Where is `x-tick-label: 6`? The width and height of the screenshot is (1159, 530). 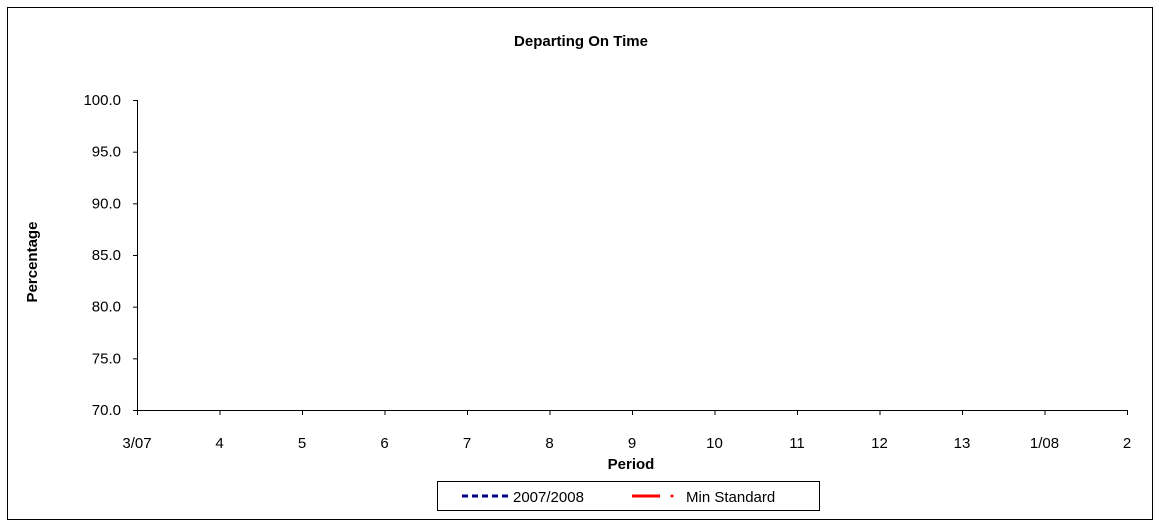 x-tick-label: 6 is located at coordinates (384, 443).